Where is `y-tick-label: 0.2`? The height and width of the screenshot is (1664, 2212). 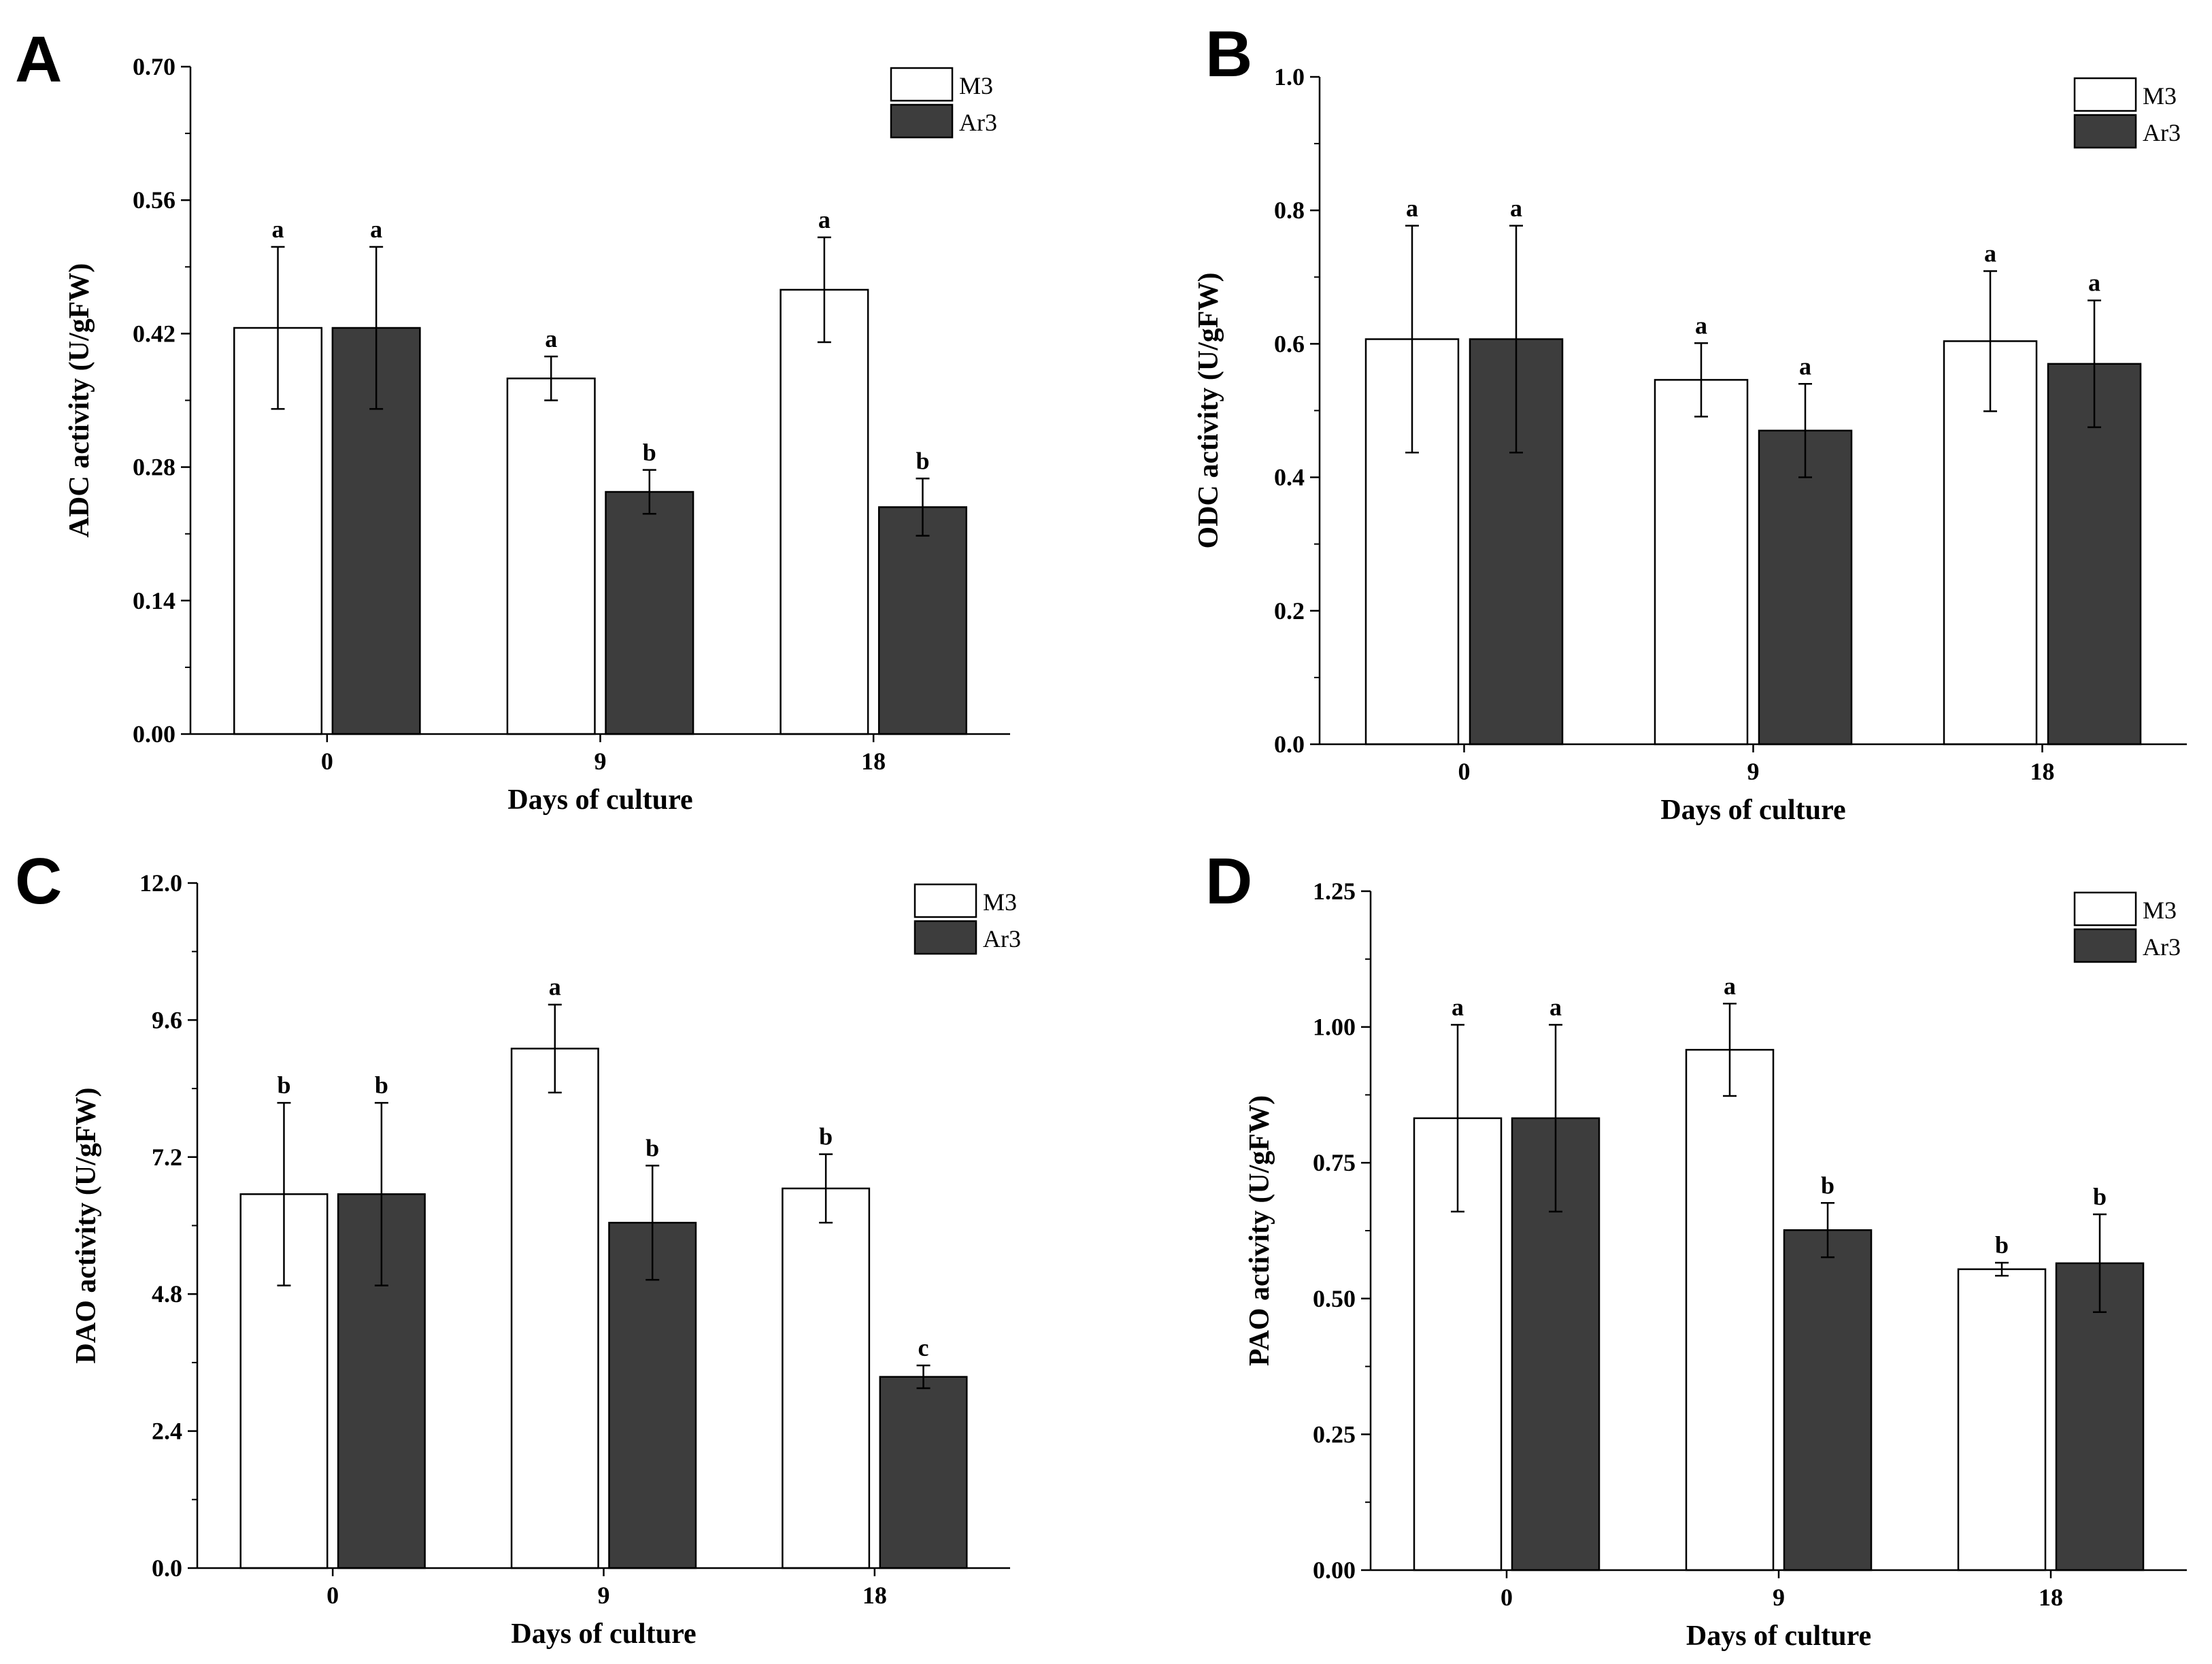 y-tick-label: 0.2 is located at coordinates (1290, 611).